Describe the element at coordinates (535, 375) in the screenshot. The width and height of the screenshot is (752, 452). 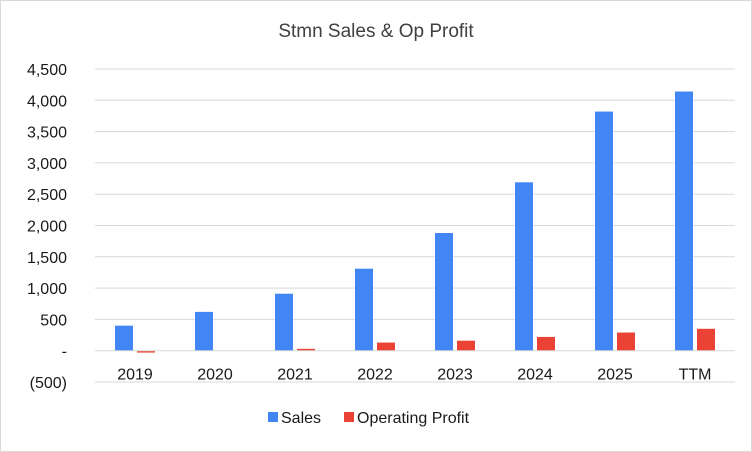
I see `x-tick-label: 2024` at that location.